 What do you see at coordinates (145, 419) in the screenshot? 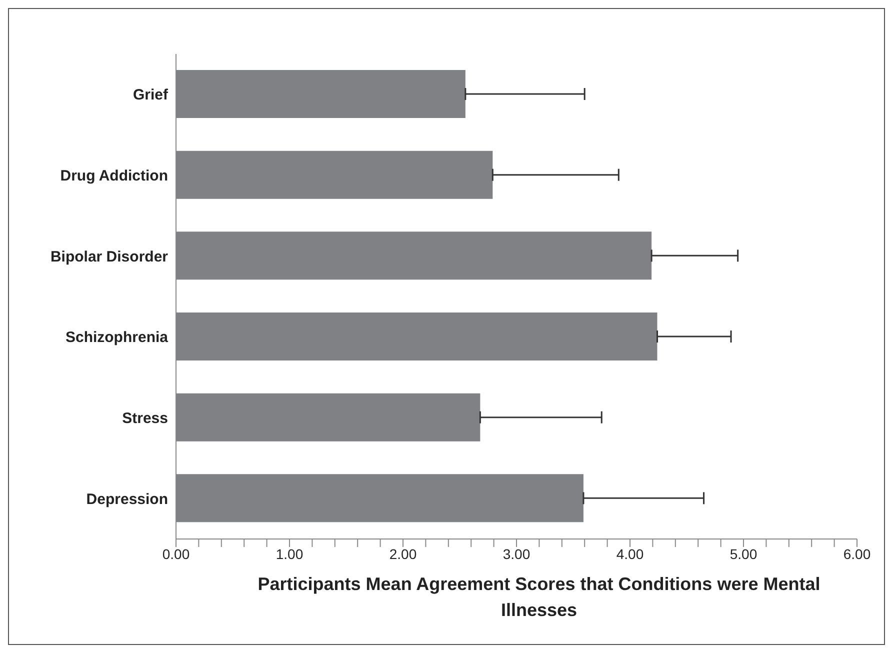
I see `y-tick-label: Stress` at bounding box center [145, 419].